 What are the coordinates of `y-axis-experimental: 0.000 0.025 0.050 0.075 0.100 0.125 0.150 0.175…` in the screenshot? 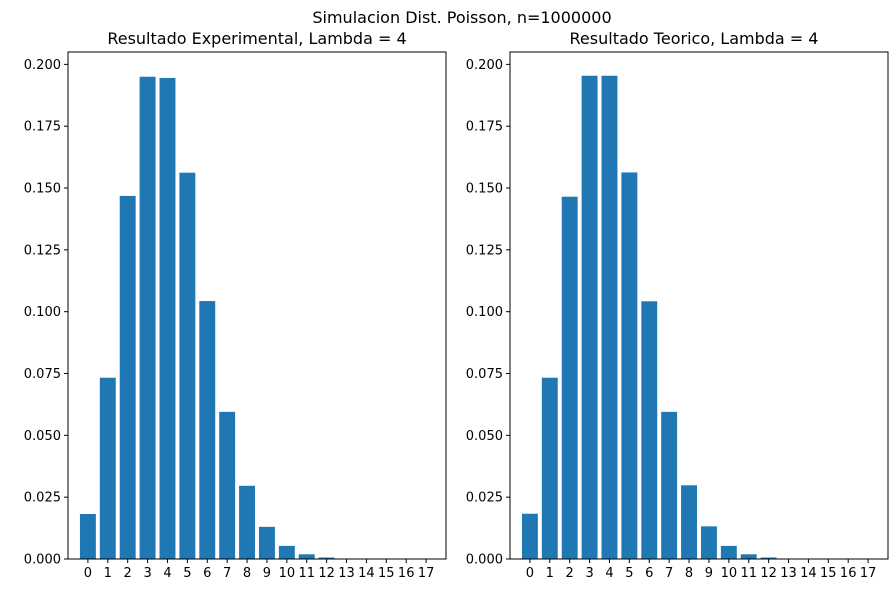 It's located at (46, 313).